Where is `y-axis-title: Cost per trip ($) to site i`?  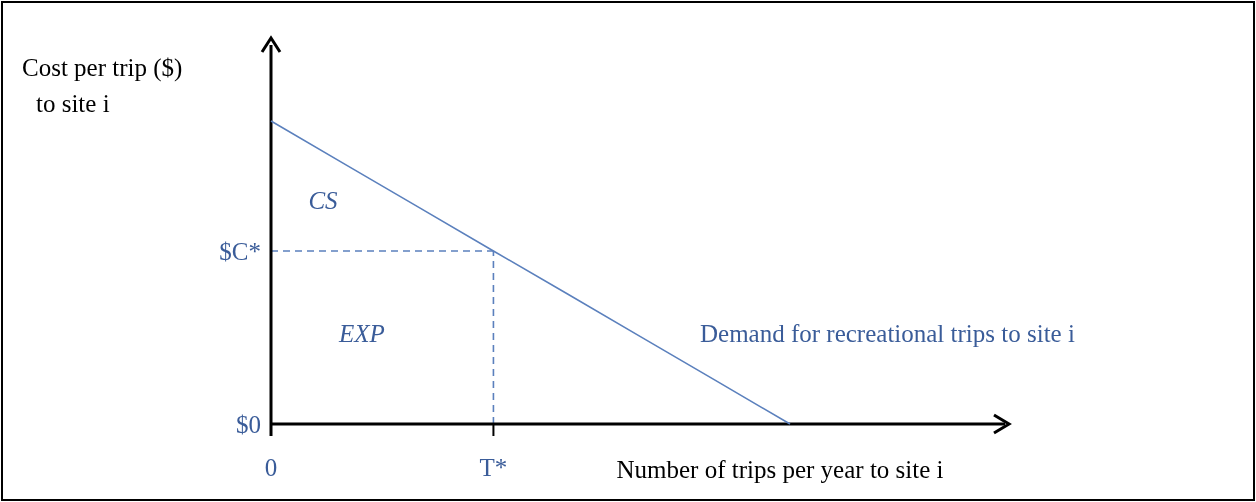
y-axis-title: Cost per trip ($) to site i is located at coordinates (102, 85).